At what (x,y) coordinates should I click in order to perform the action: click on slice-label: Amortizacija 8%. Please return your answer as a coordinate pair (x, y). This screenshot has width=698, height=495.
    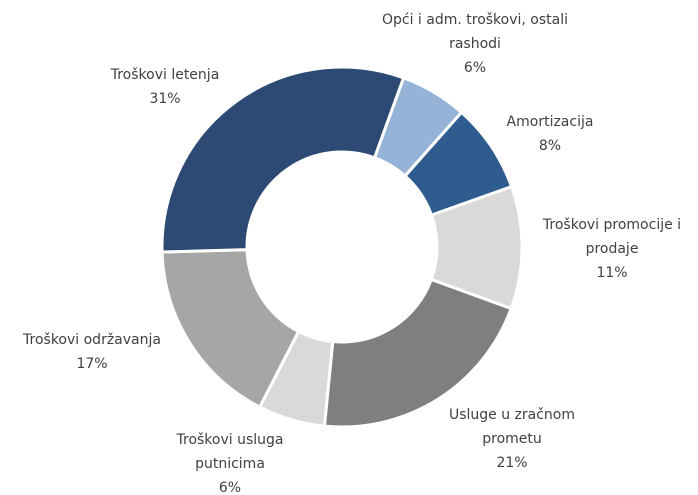
    Looking at the image, I should click on (550, 134).